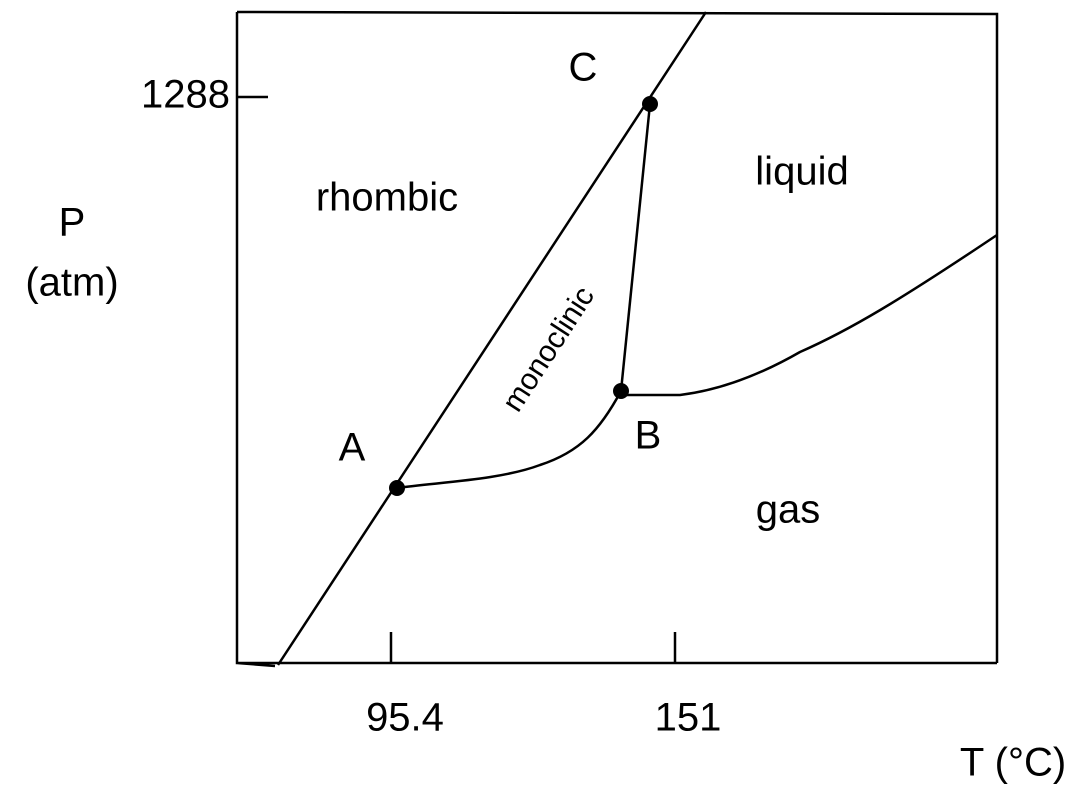  What do you see at coordinates (352, 448) in the screenshot?
I see `point-label: A` at bounding box center [352, 448].